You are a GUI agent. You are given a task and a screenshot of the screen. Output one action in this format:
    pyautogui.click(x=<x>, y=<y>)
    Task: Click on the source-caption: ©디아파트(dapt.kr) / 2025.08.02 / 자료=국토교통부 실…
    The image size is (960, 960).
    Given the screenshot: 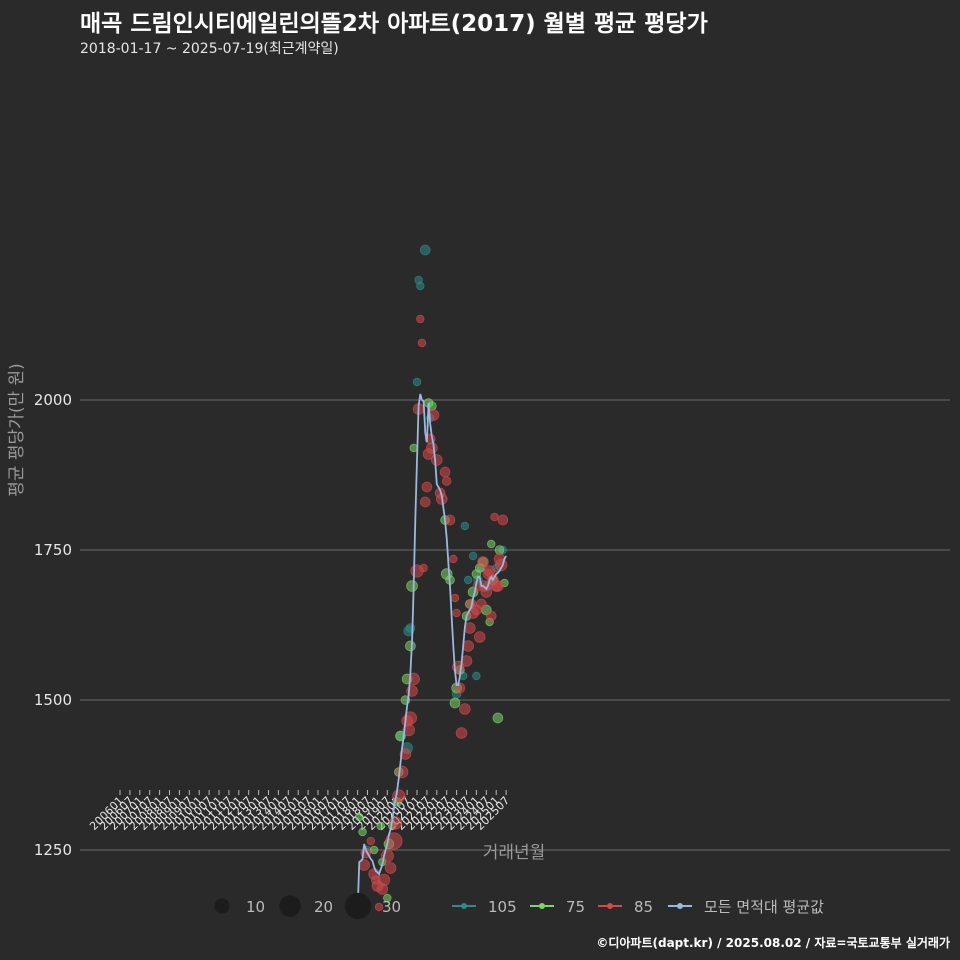 What is the action you would take?
    pyautogui.click(x=773, y=943)
    